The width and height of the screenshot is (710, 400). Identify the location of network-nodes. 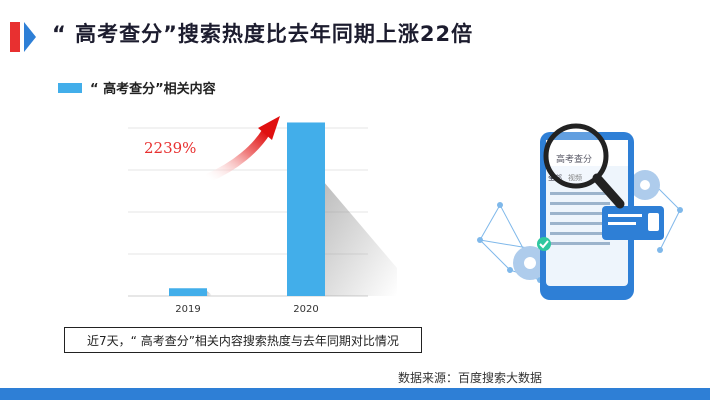
(580, 242).